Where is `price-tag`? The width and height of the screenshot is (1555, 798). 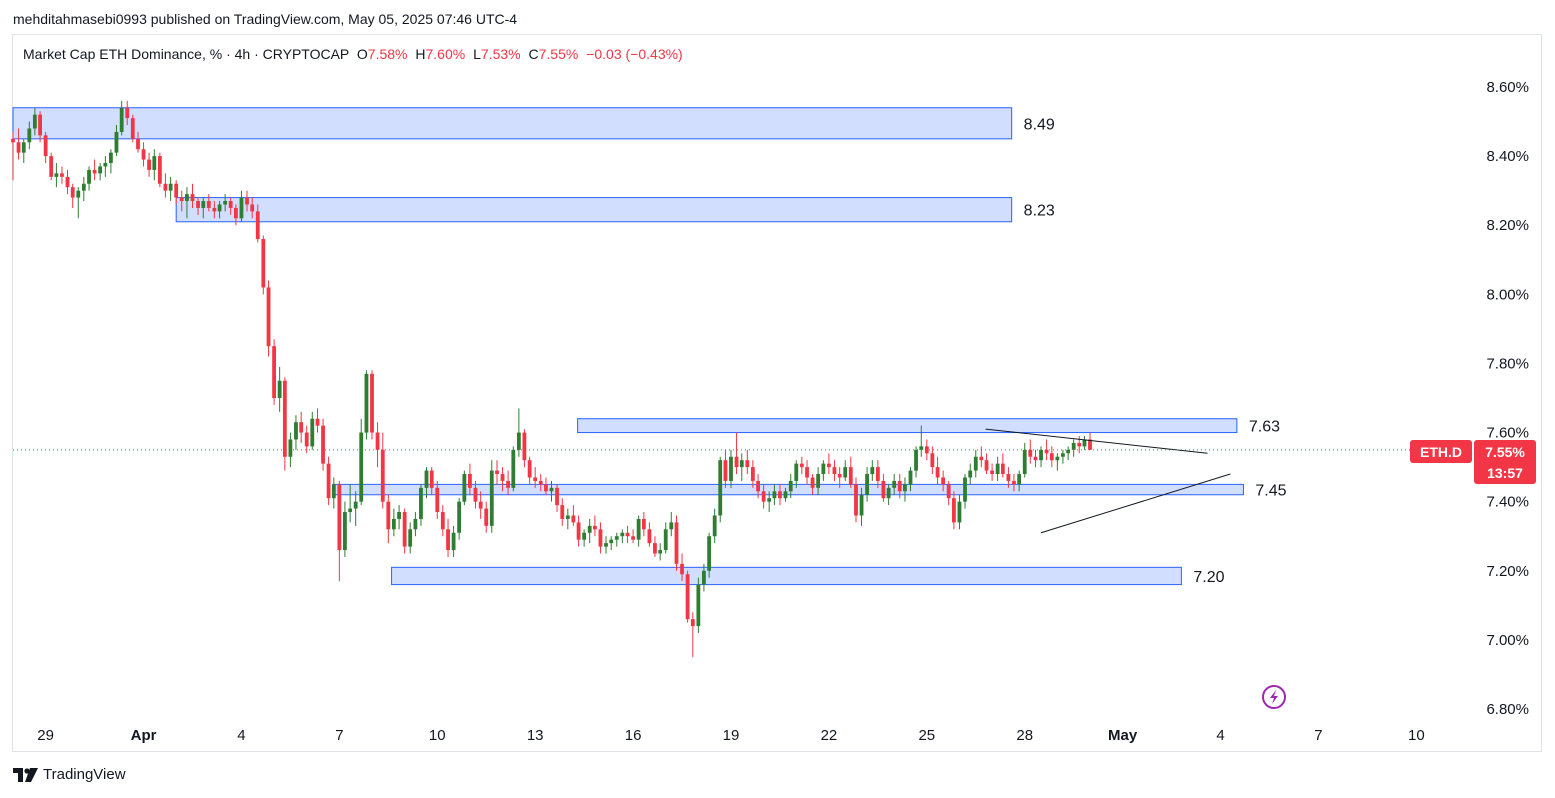 price-tag is located at coordinates (1505, 462).